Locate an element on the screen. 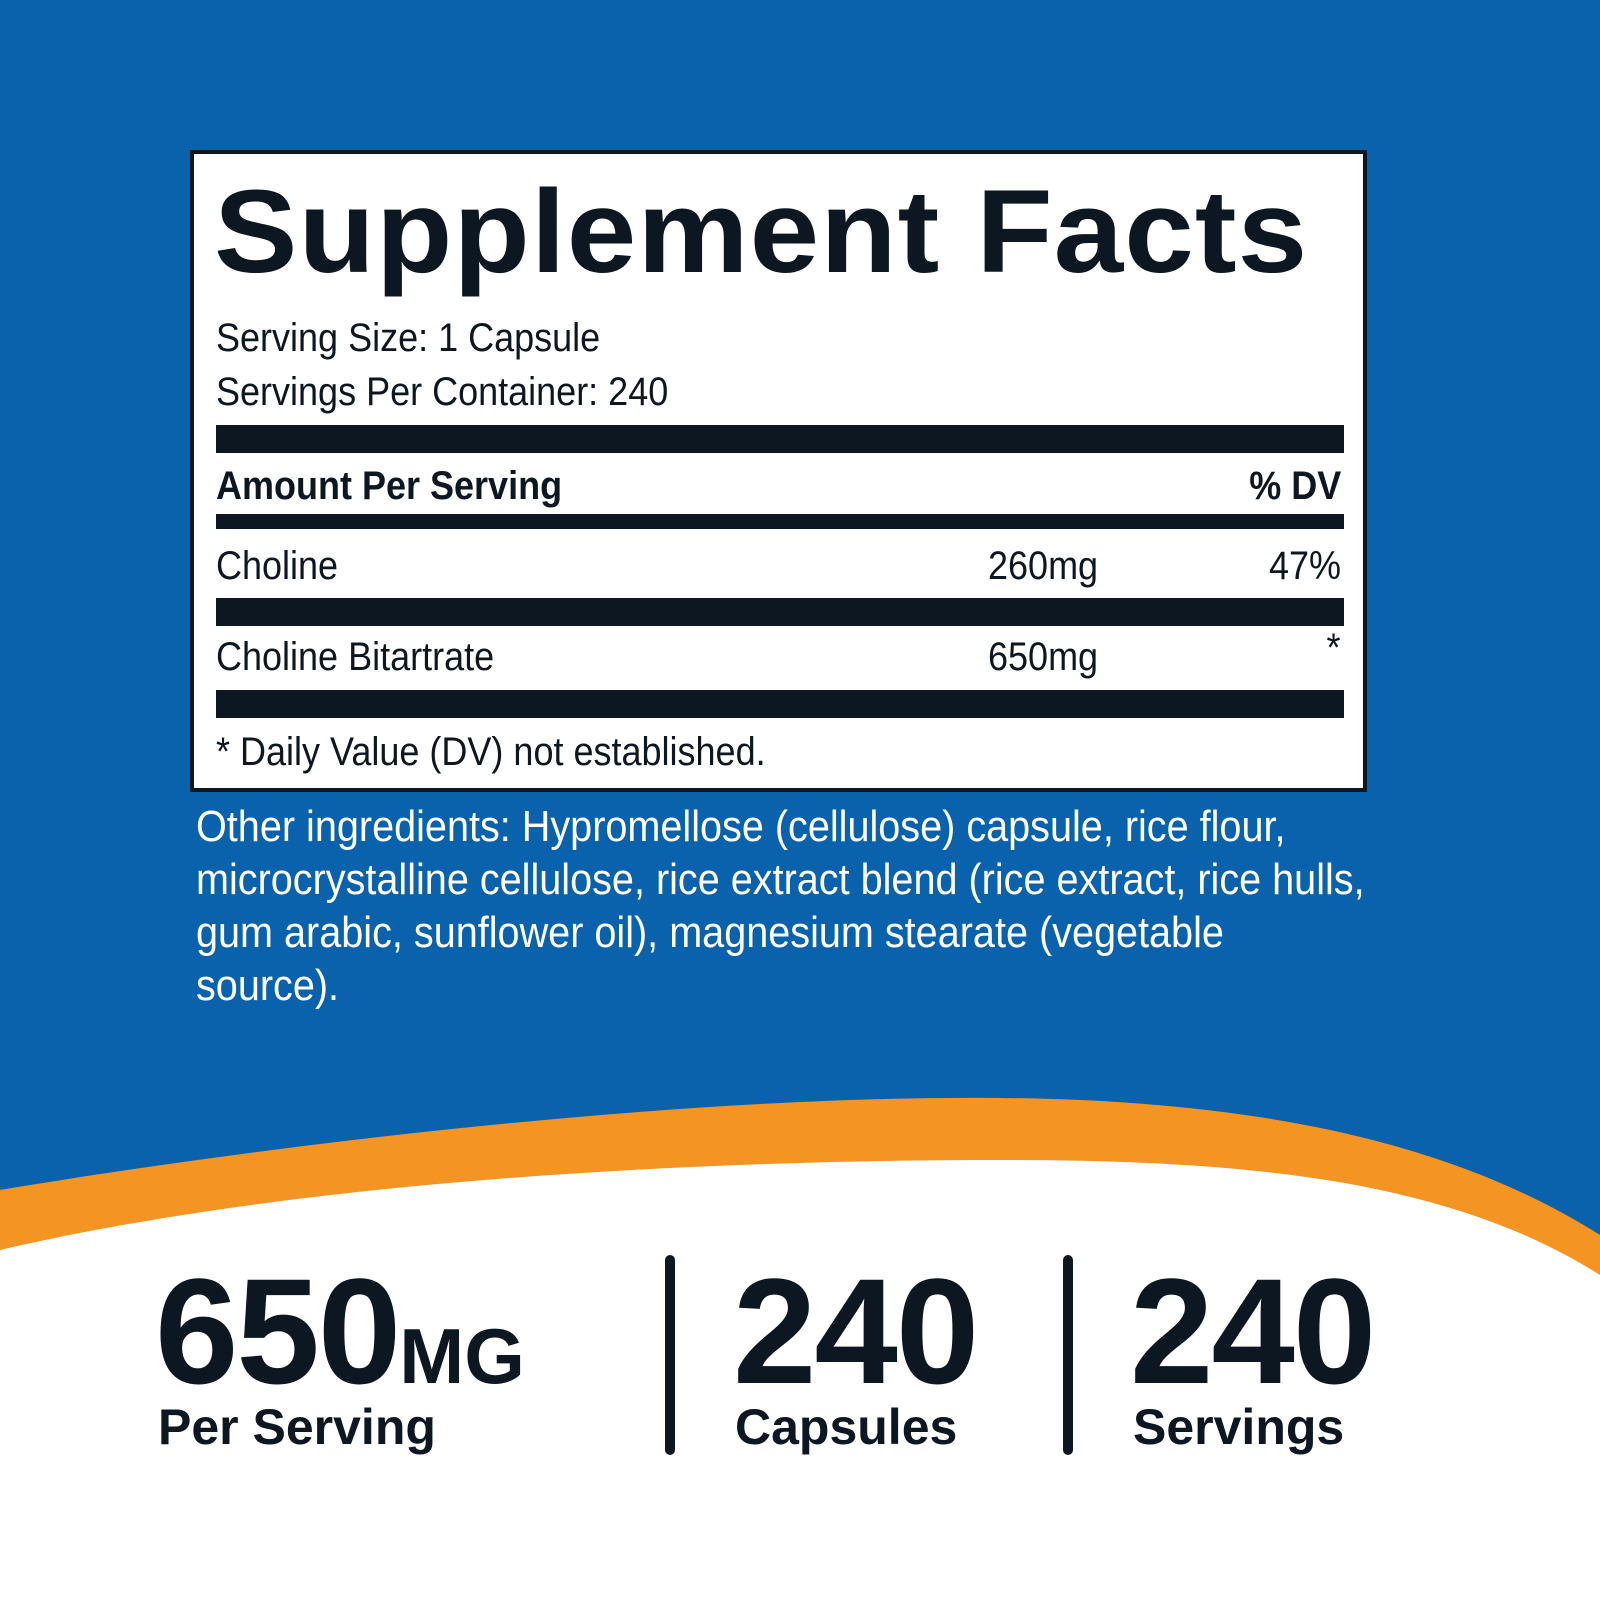  panel-title: Supplement Facts is located at coordinates (761, 232).